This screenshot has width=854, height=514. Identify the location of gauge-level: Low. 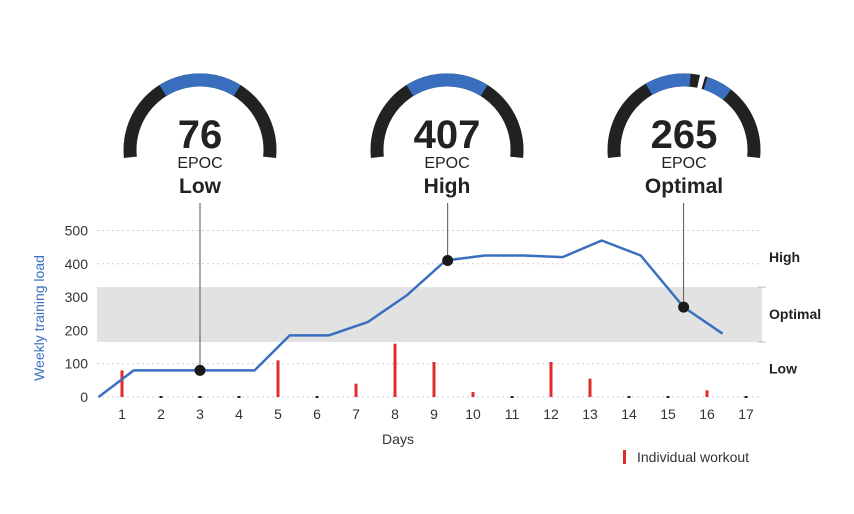
(200, 186).